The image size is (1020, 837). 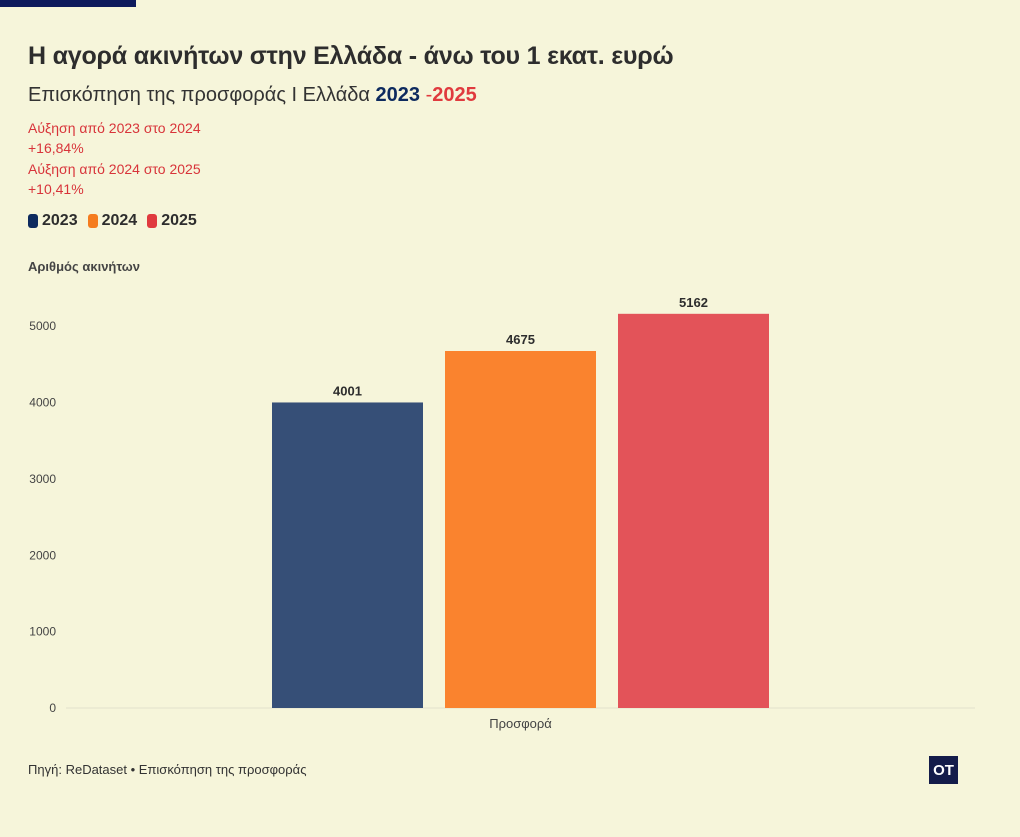 What do you see at coordinates (42, 326) in the screenshot?
I see `y-tick-label: 5000` at bounding box center [42, 326].